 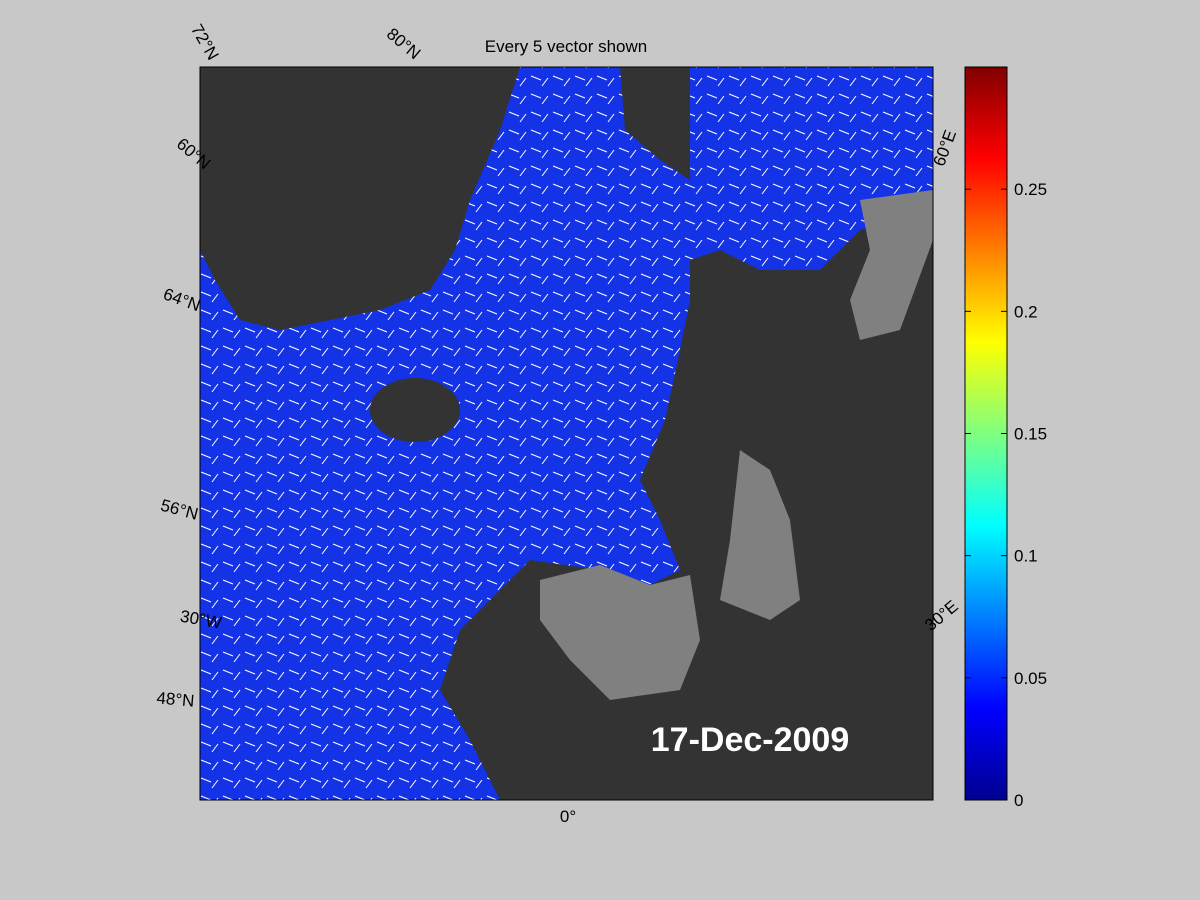 I want to click on grid-label: 64°N, so click(x=182, y=299).